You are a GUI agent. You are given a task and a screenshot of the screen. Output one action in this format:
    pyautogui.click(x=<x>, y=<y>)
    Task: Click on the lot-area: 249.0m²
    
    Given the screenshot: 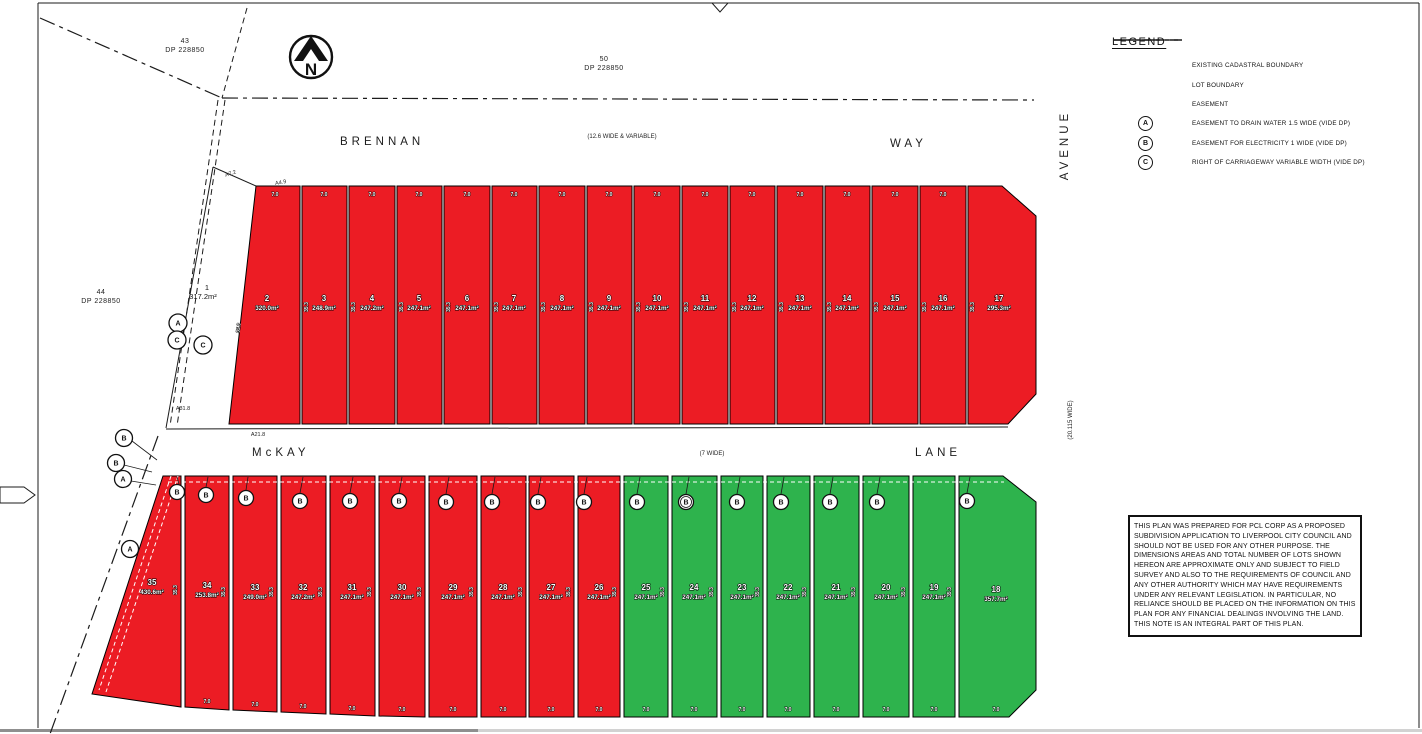 What is the action you would take?
    pyautogui.click(x=254, y=597)
    